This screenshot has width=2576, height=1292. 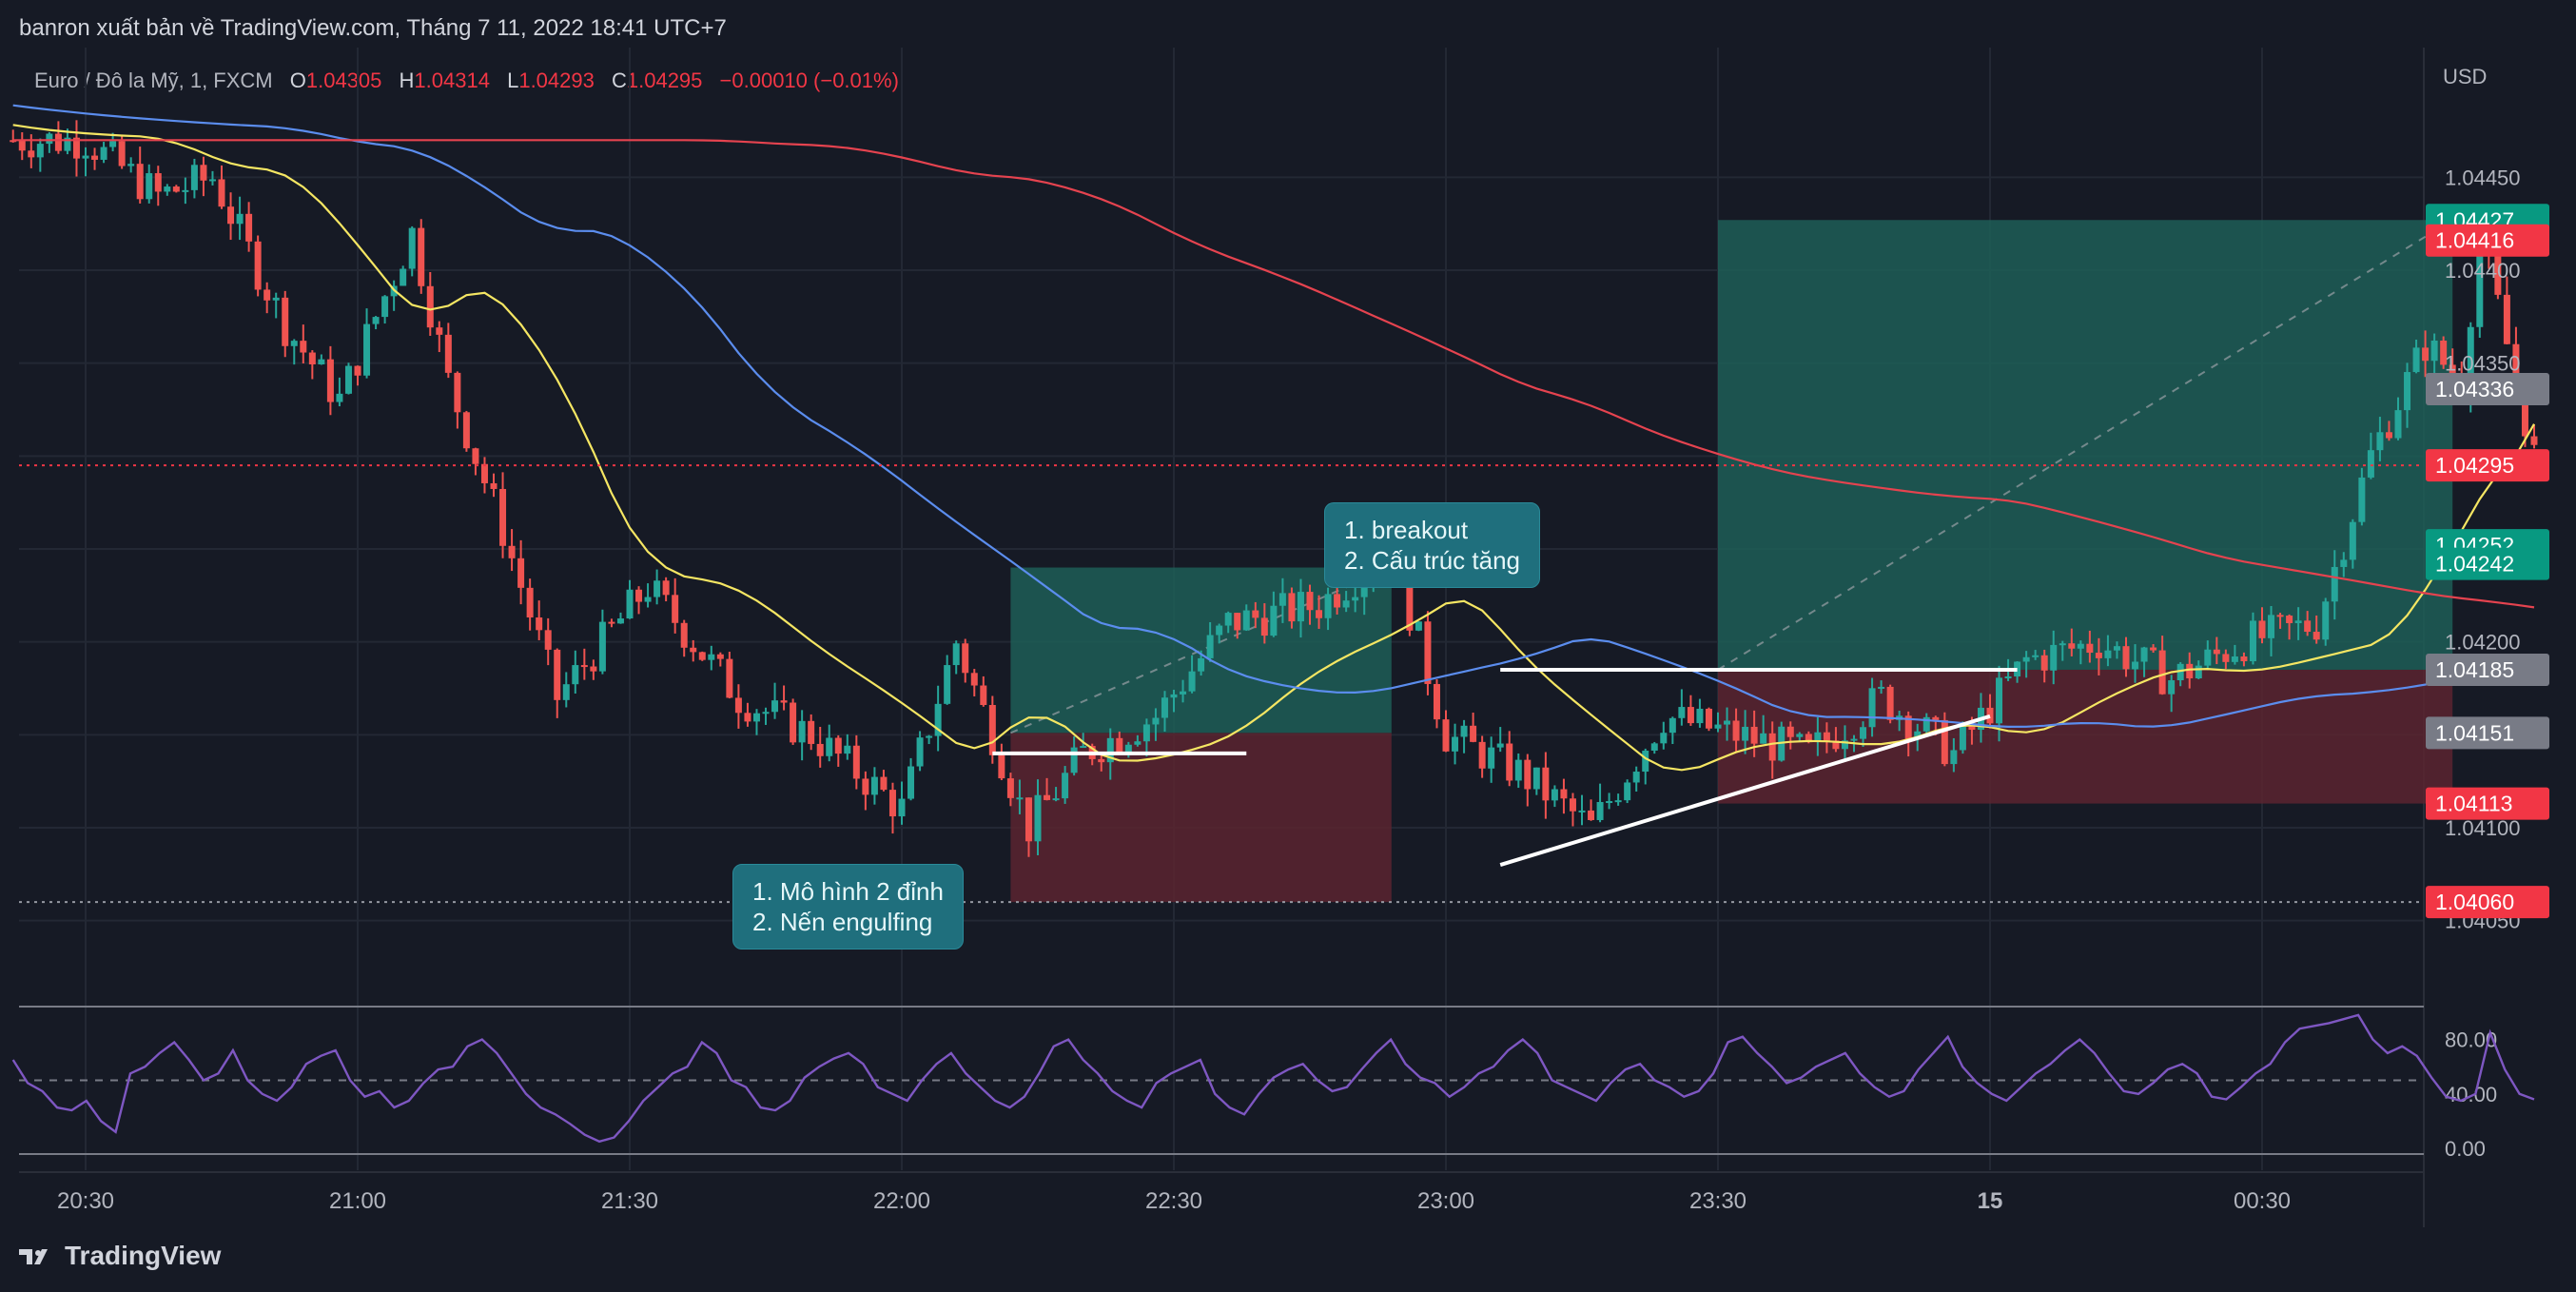 I want to click on low-value: 1.04293, so click(x=556, y=80).